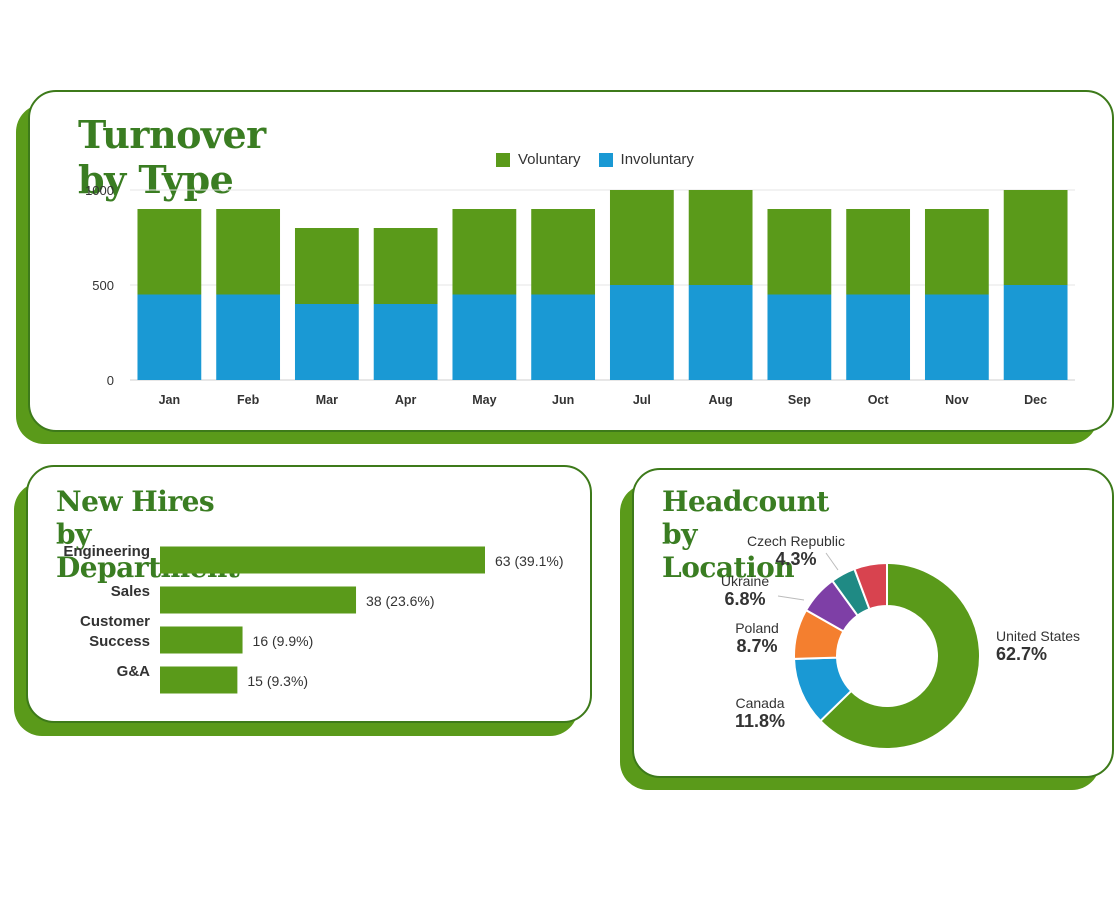  Describe the element at coordinates (484, 400) in the screenshot. I see `x-tick-label: May` at that location.